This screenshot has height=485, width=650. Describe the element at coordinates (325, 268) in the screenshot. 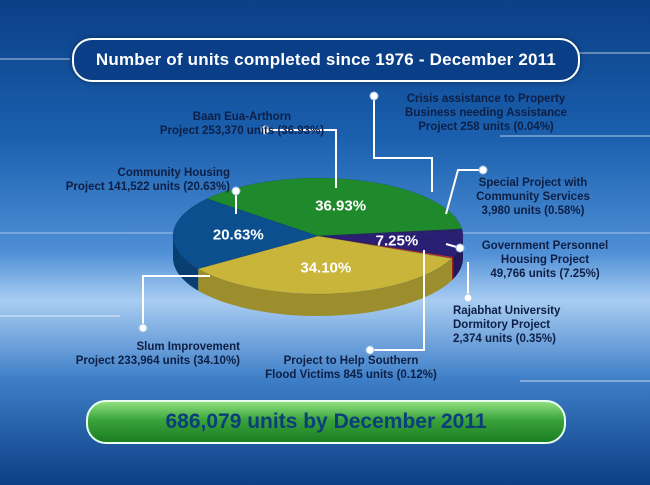

I see `slice-percent-label: 34.10%` at that location.